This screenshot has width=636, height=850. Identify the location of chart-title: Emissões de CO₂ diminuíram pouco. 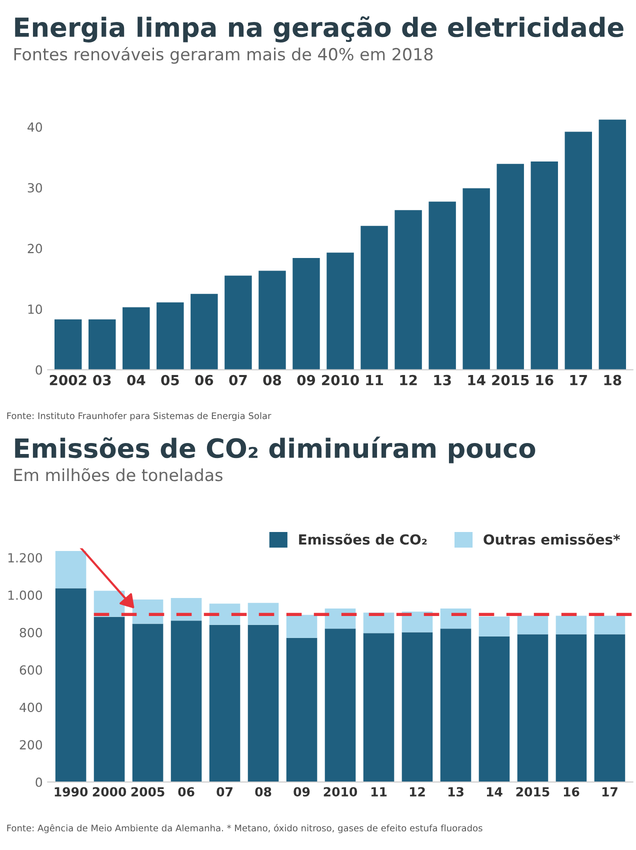
(275, 450).